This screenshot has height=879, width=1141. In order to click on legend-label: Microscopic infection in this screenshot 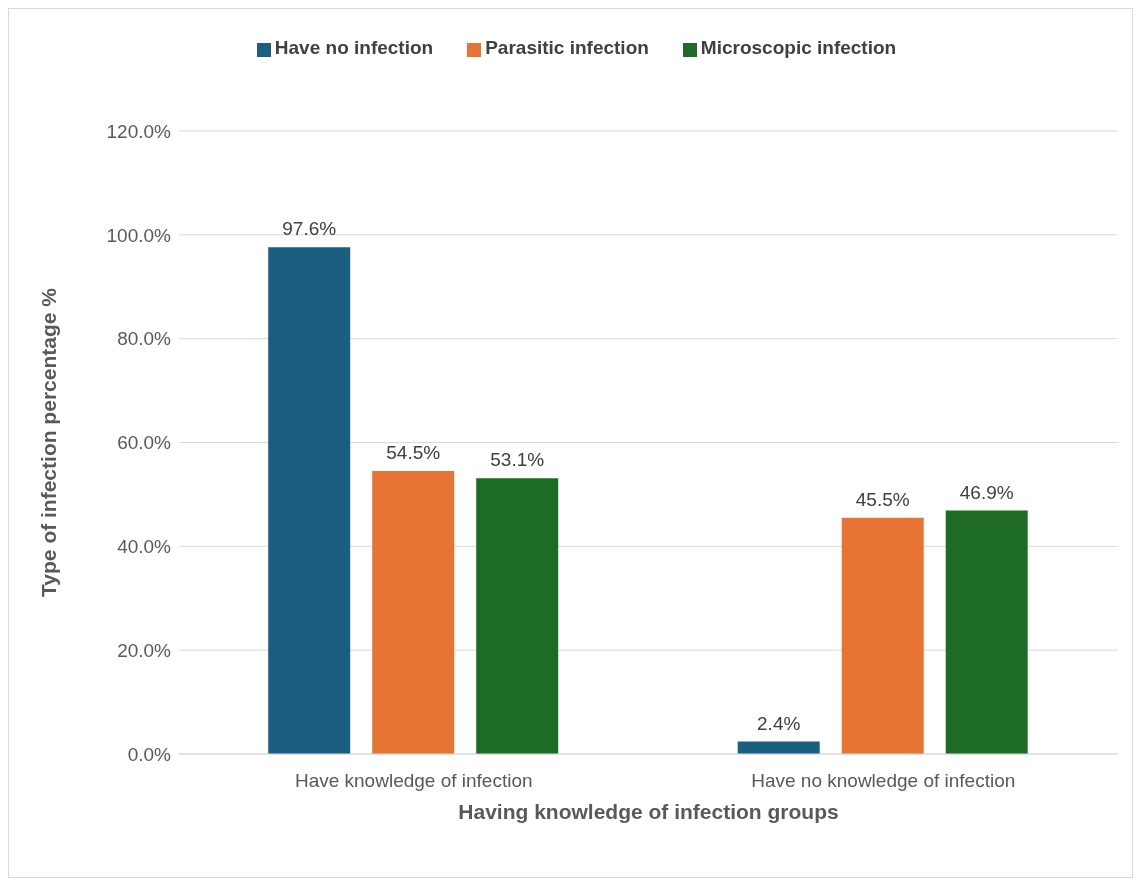, I will do `click(798, 47)`.